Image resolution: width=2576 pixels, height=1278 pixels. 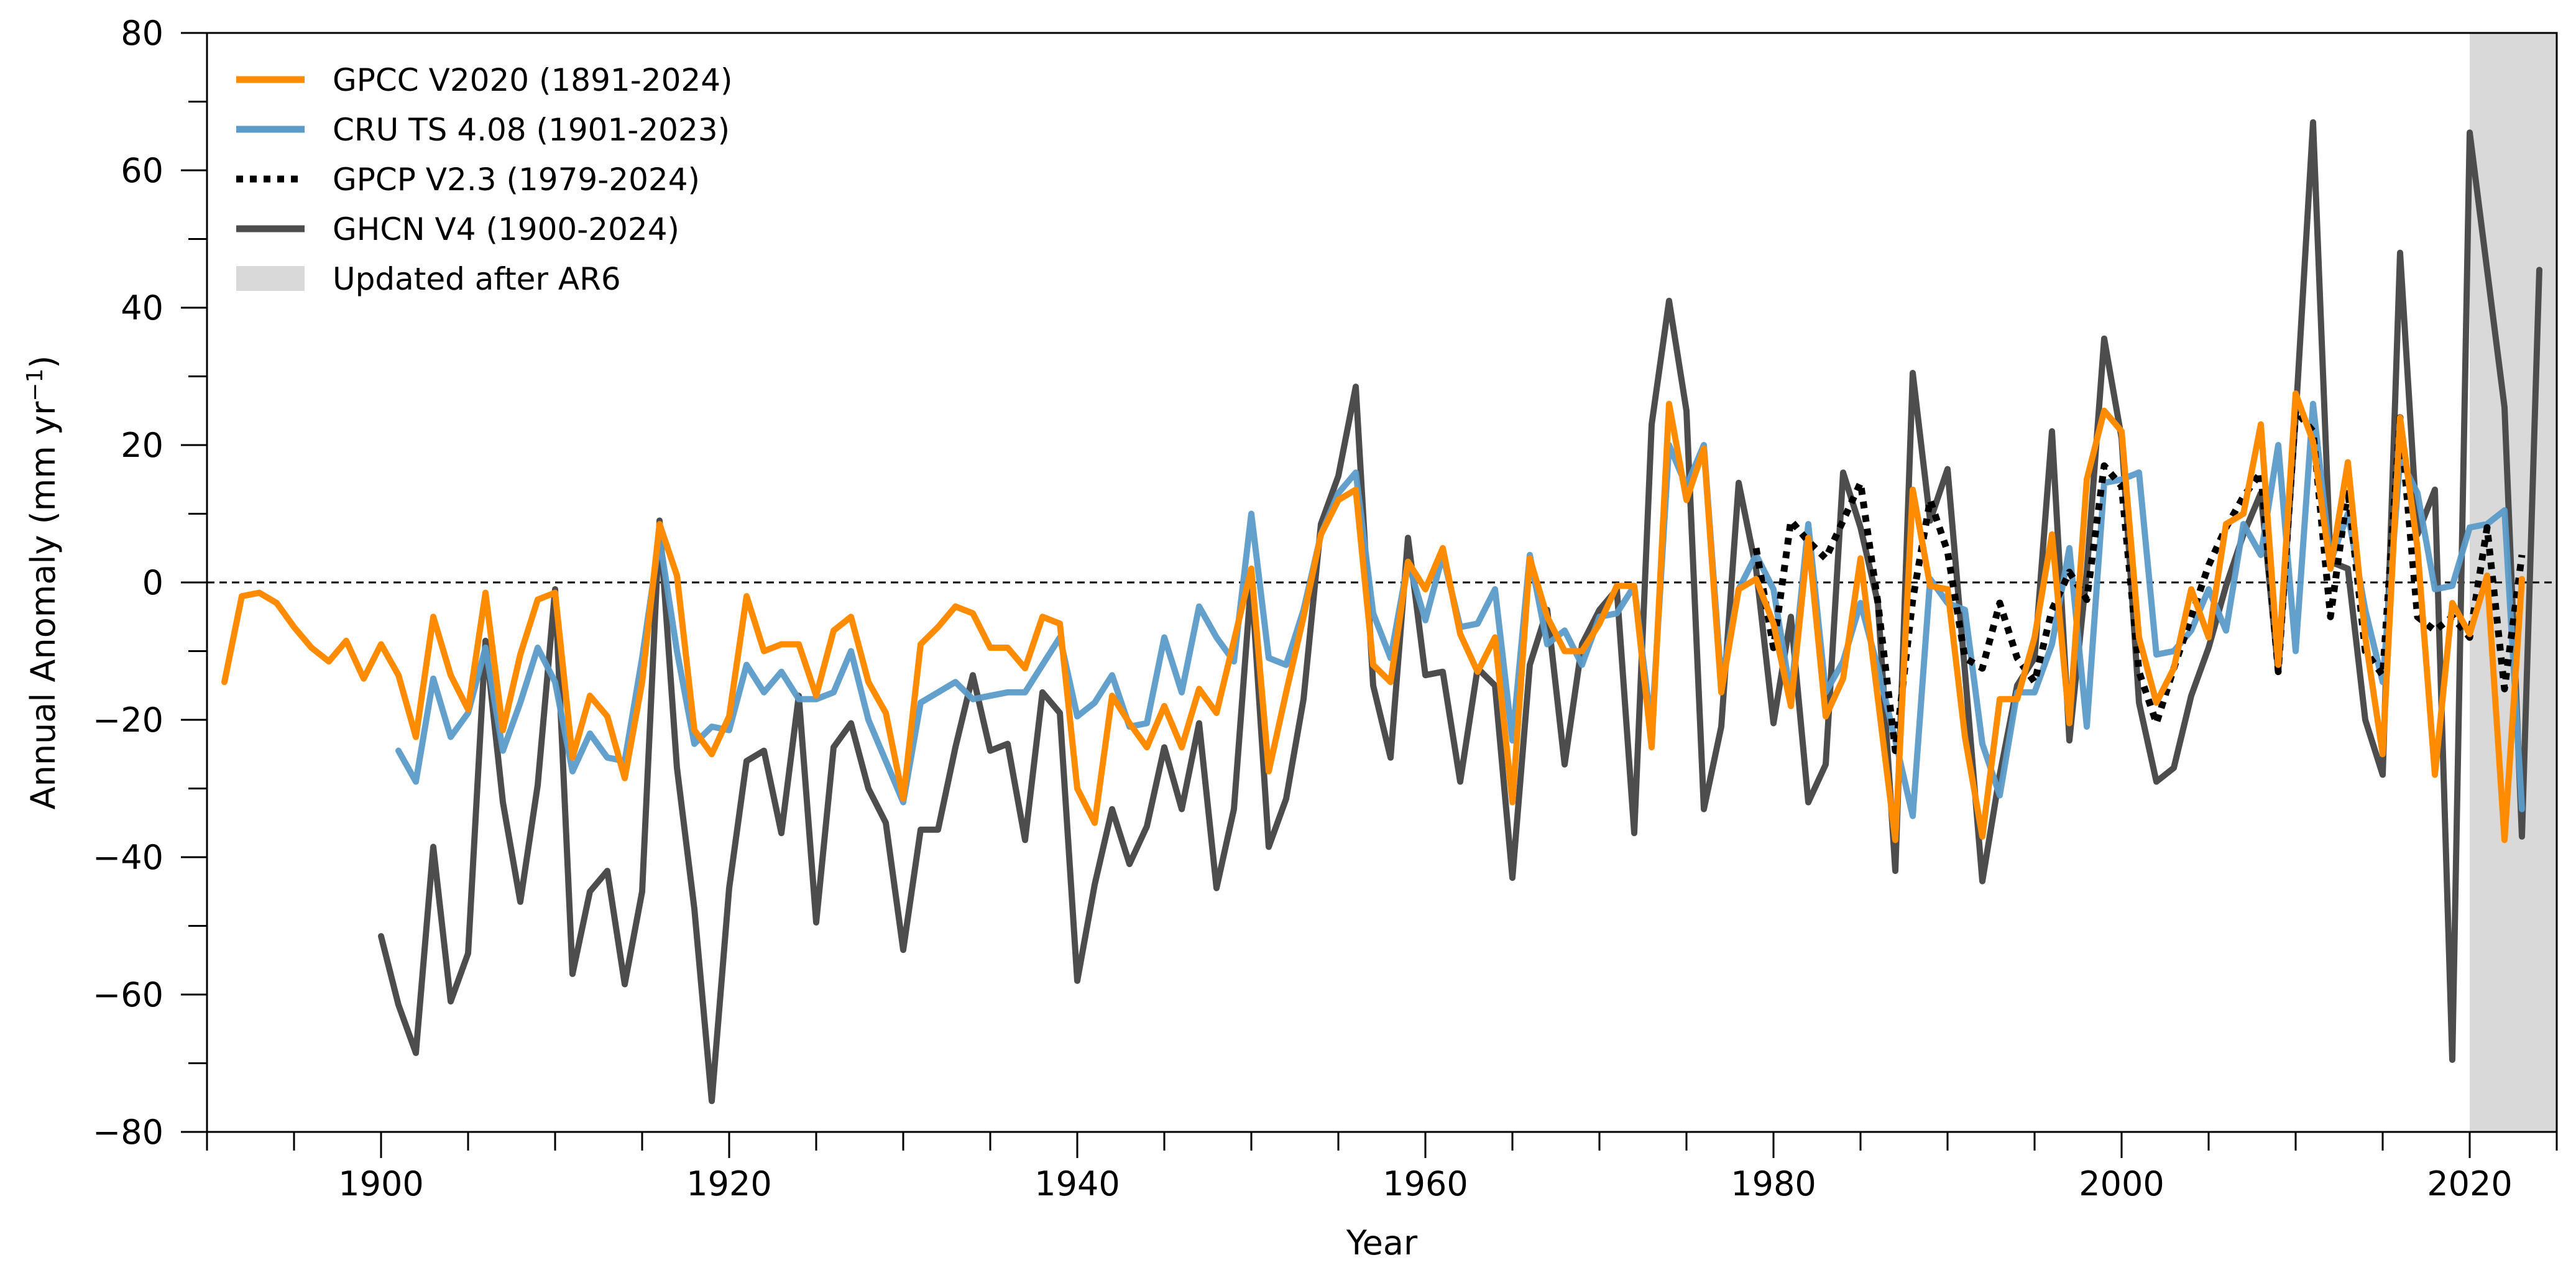 I want to click on x-tick-label: 1900, so click(x=380, y=1183).